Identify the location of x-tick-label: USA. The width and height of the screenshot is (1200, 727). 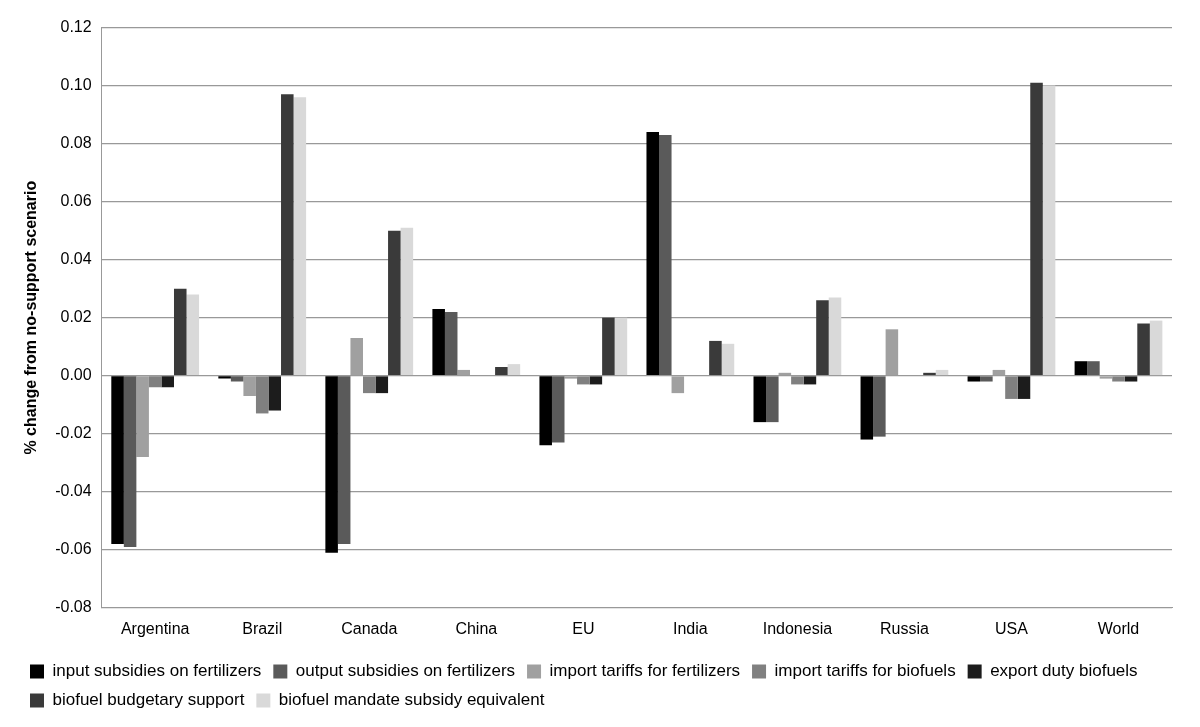
(1012, 628).